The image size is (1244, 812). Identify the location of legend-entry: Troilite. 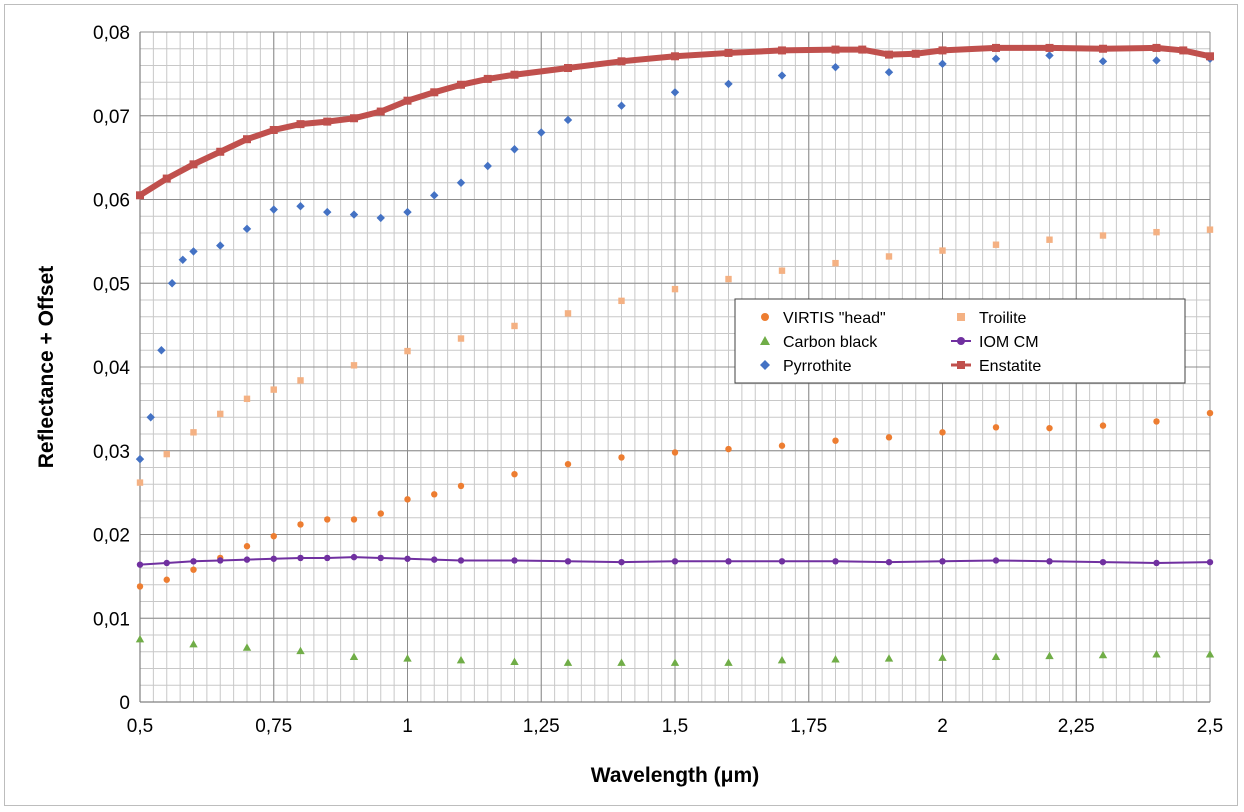
(992, 318).